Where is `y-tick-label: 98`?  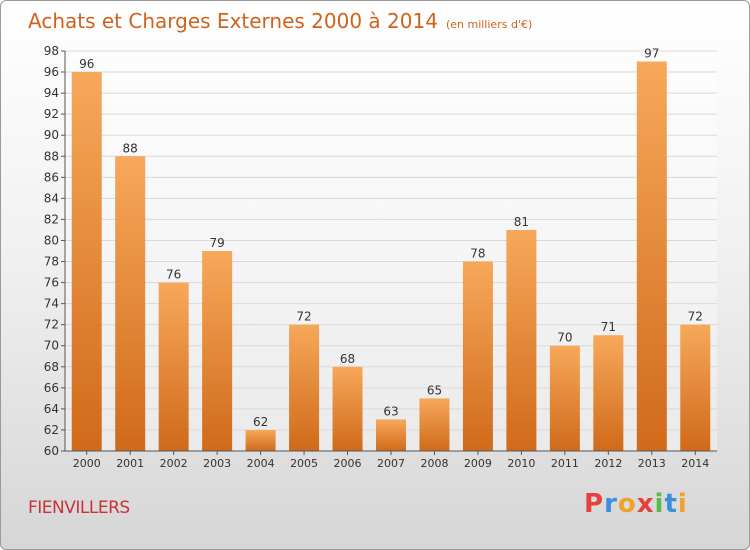
y-tick-label: 98 is located at coordinates (51, 51).